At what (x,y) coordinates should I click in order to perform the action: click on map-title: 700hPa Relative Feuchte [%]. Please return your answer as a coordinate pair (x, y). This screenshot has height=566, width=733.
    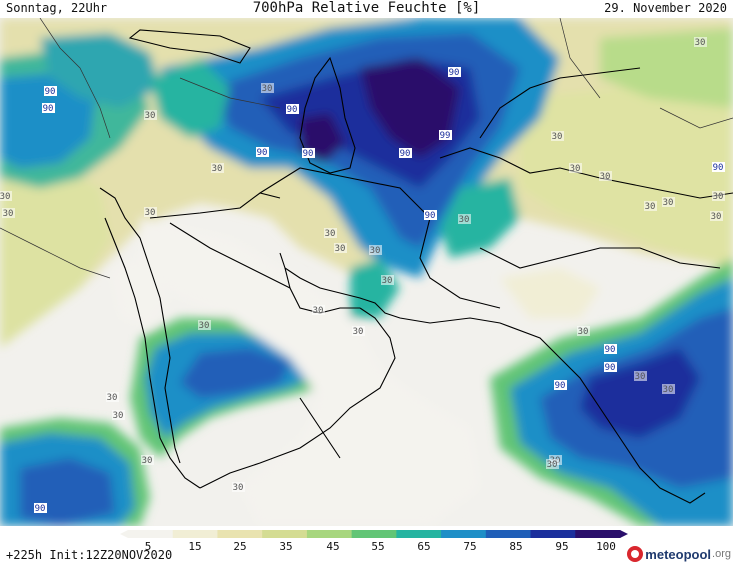
    Looking at the image, I should click on (366, 8).